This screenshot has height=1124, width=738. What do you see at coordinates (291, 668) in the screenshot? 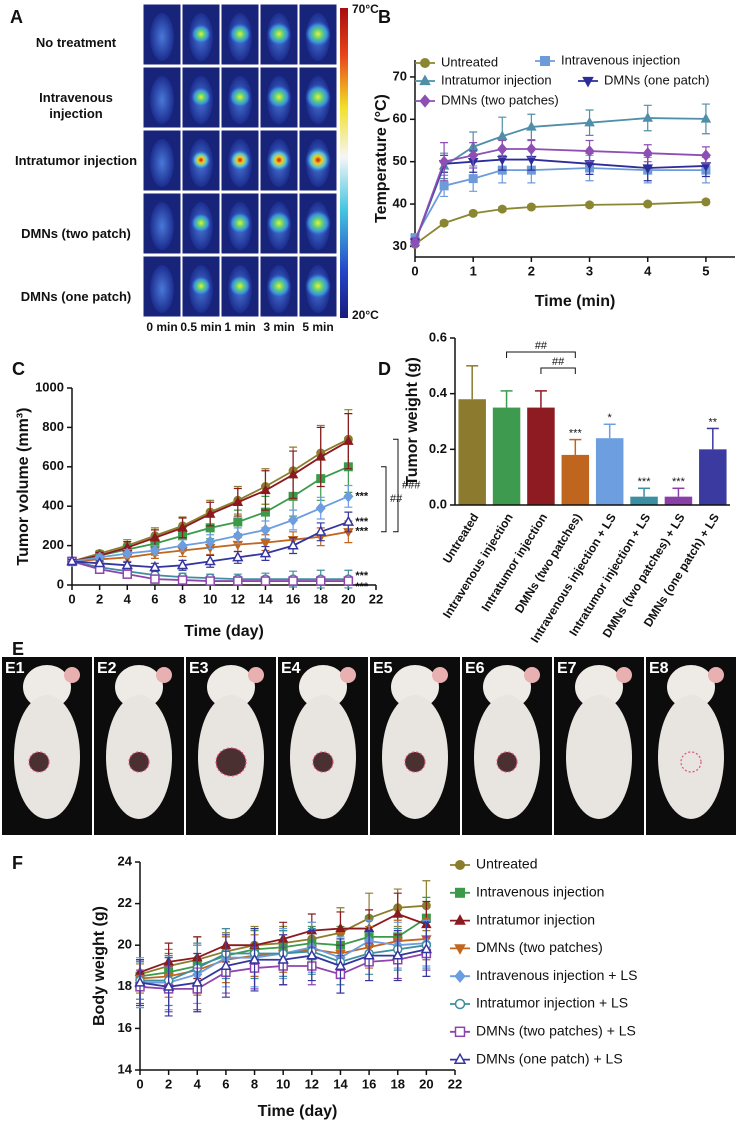
I see `photo-label: E4` at bounding box center [291, 668].